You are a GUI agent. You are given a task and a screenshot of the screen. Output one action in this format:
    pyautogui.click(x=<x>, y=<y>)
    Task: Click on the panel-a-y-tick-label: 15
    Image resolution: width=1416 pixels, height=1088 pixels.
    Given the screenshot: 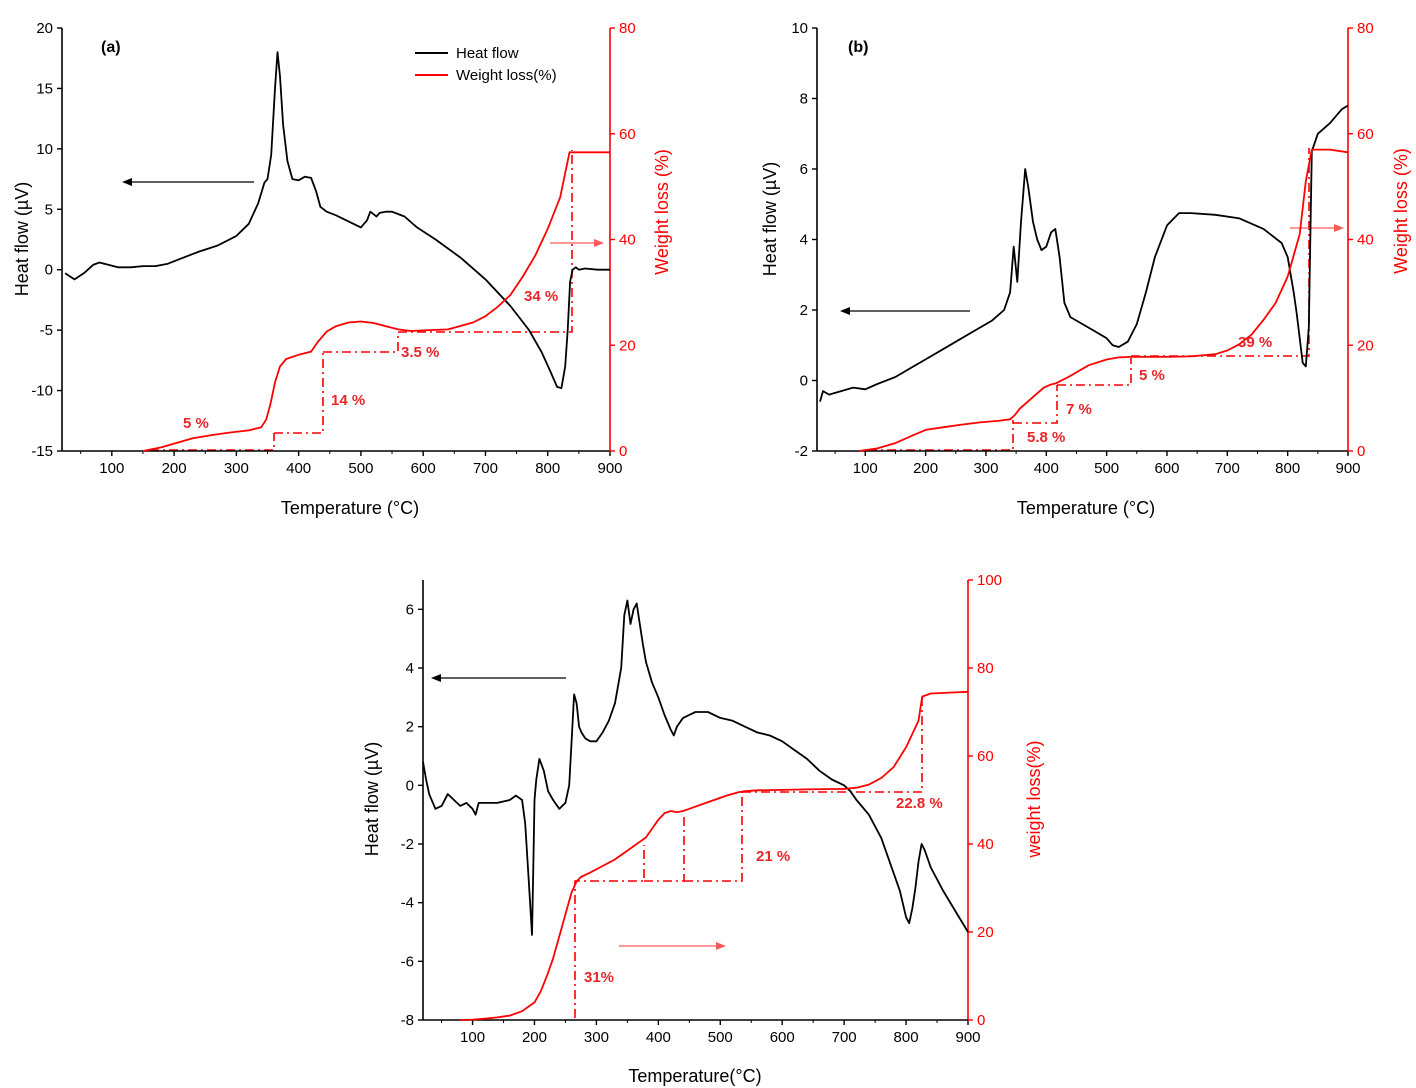 What is the action you would take?
    pyautogui.click(x=44, y=88)
    